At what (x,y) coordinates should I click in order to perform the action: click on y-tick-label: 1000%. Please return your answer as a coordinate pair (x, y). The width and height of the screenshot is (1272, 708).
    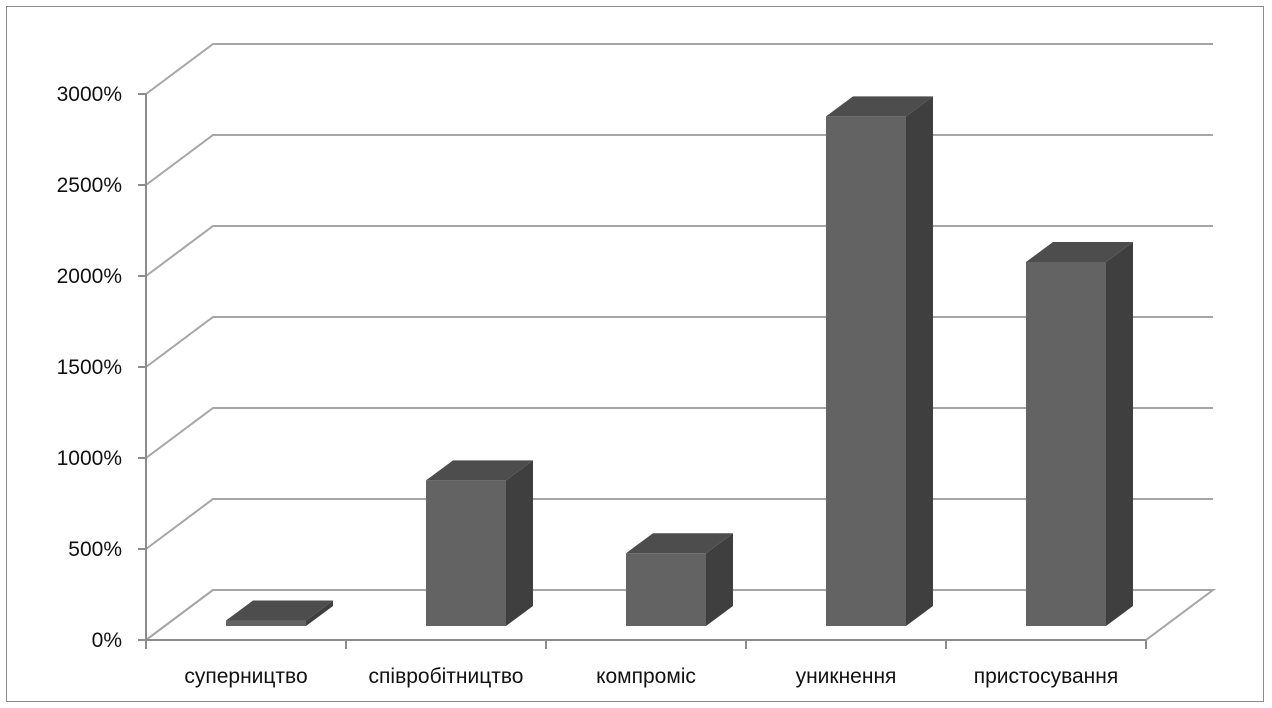
    Looking at the image, I should click on (89, 458).